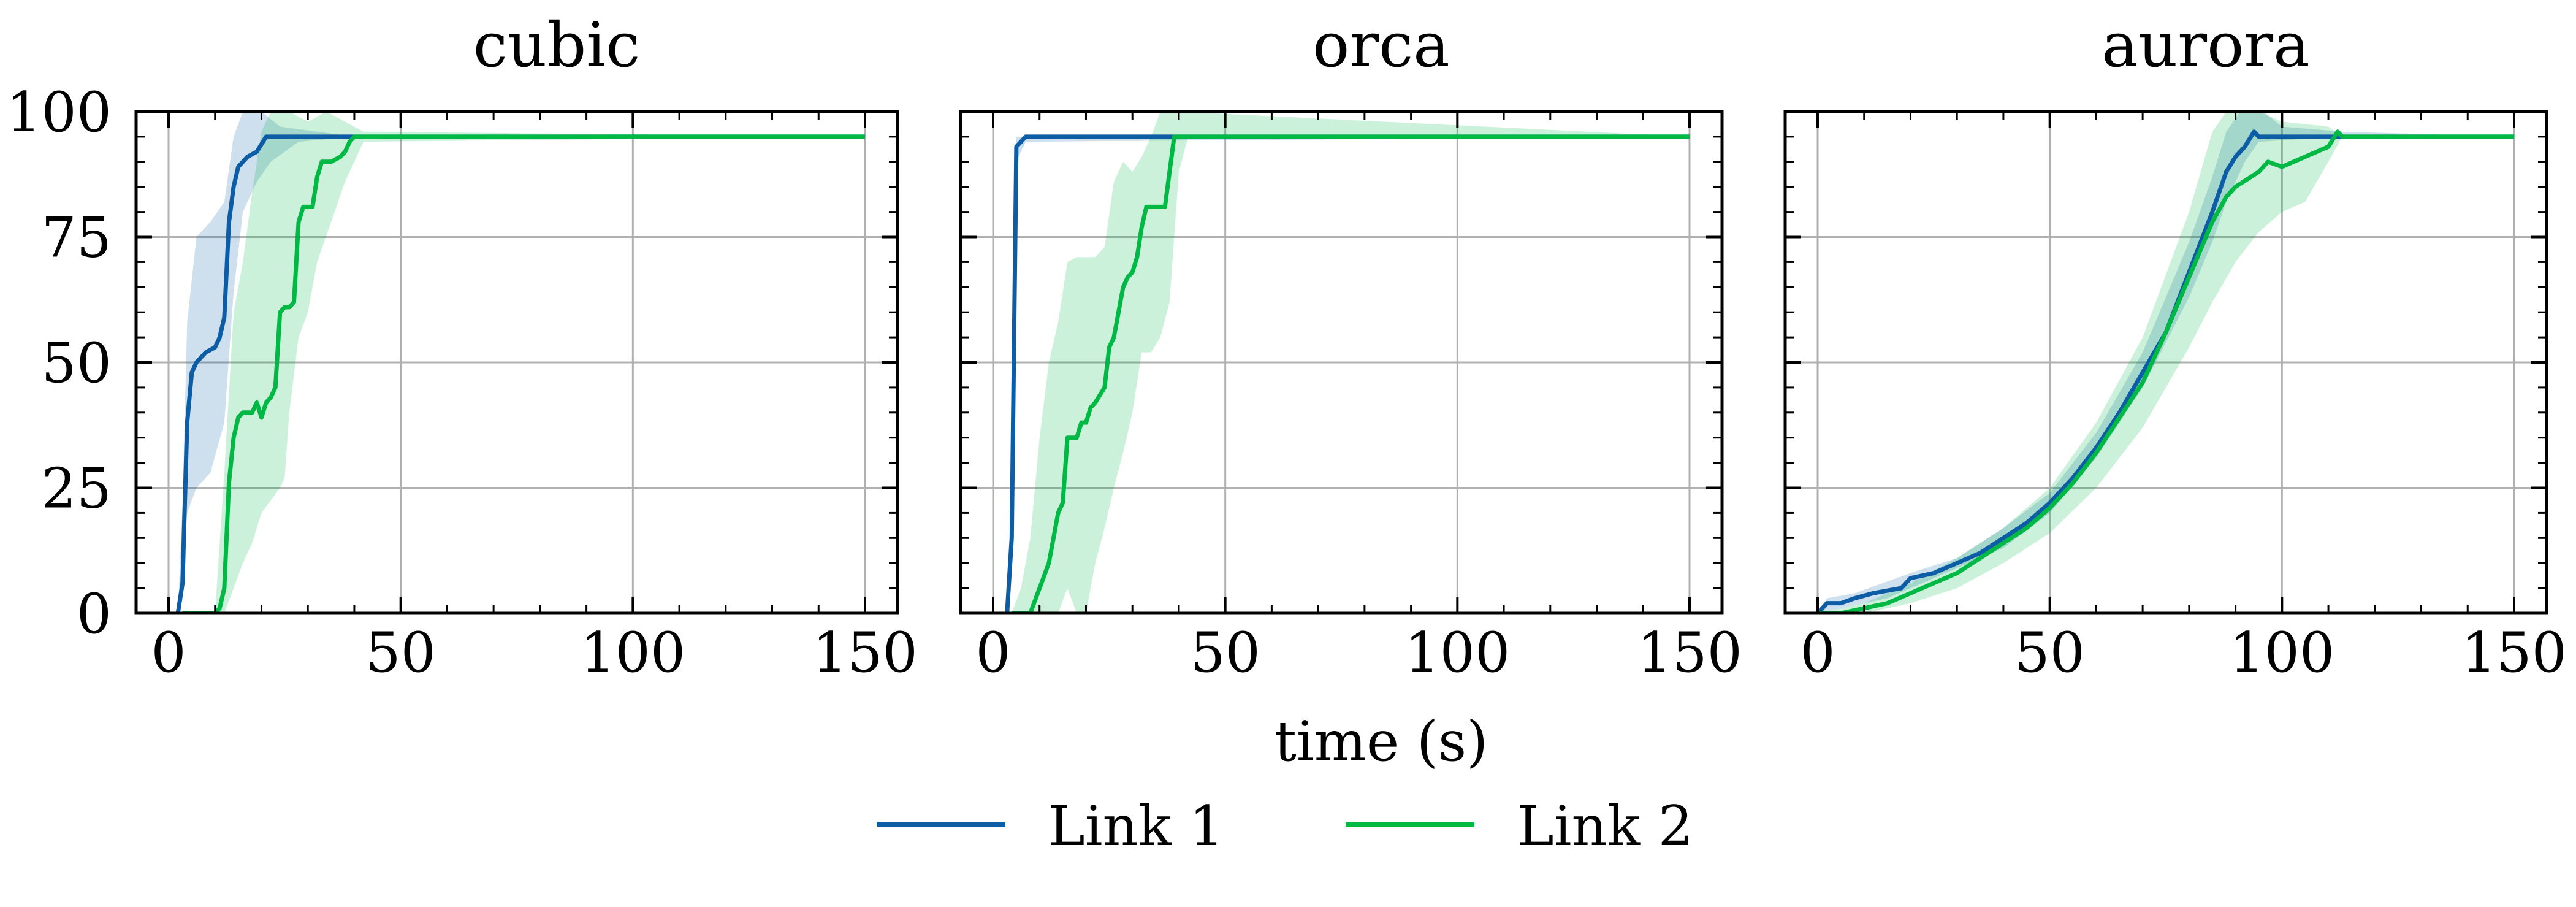  What do you see at coordinates (1285, 826) in the screenshot?
I see `legend: Link 1 Link 2` at bounding box center [1285, 826].